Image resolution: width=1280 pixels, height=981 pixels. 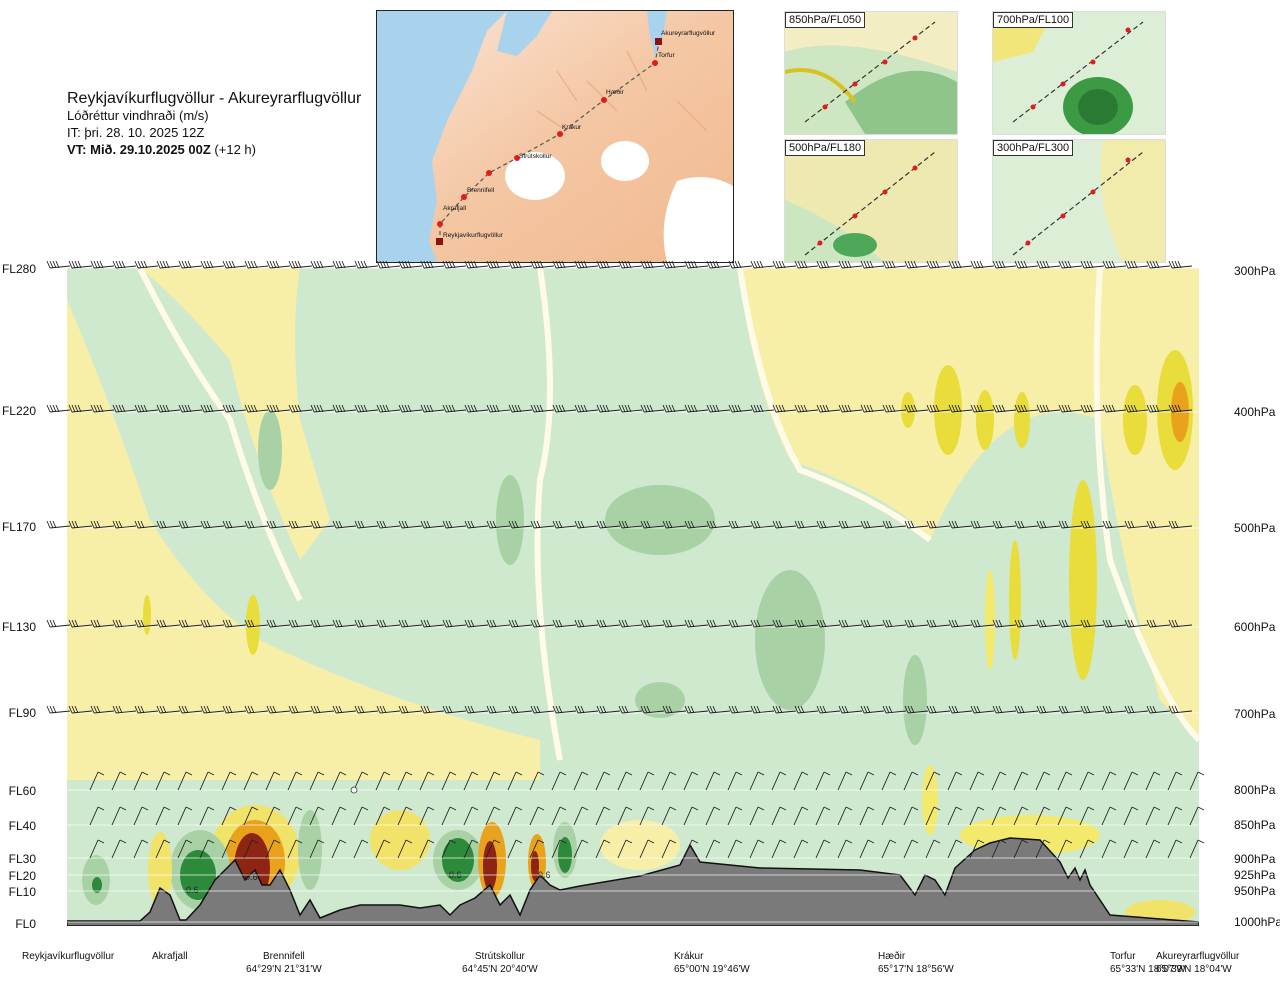 What do you see at coordinates (18, 269) in the screenshot?
I see `fl-label: FL280` at bounding box center [18, 269].